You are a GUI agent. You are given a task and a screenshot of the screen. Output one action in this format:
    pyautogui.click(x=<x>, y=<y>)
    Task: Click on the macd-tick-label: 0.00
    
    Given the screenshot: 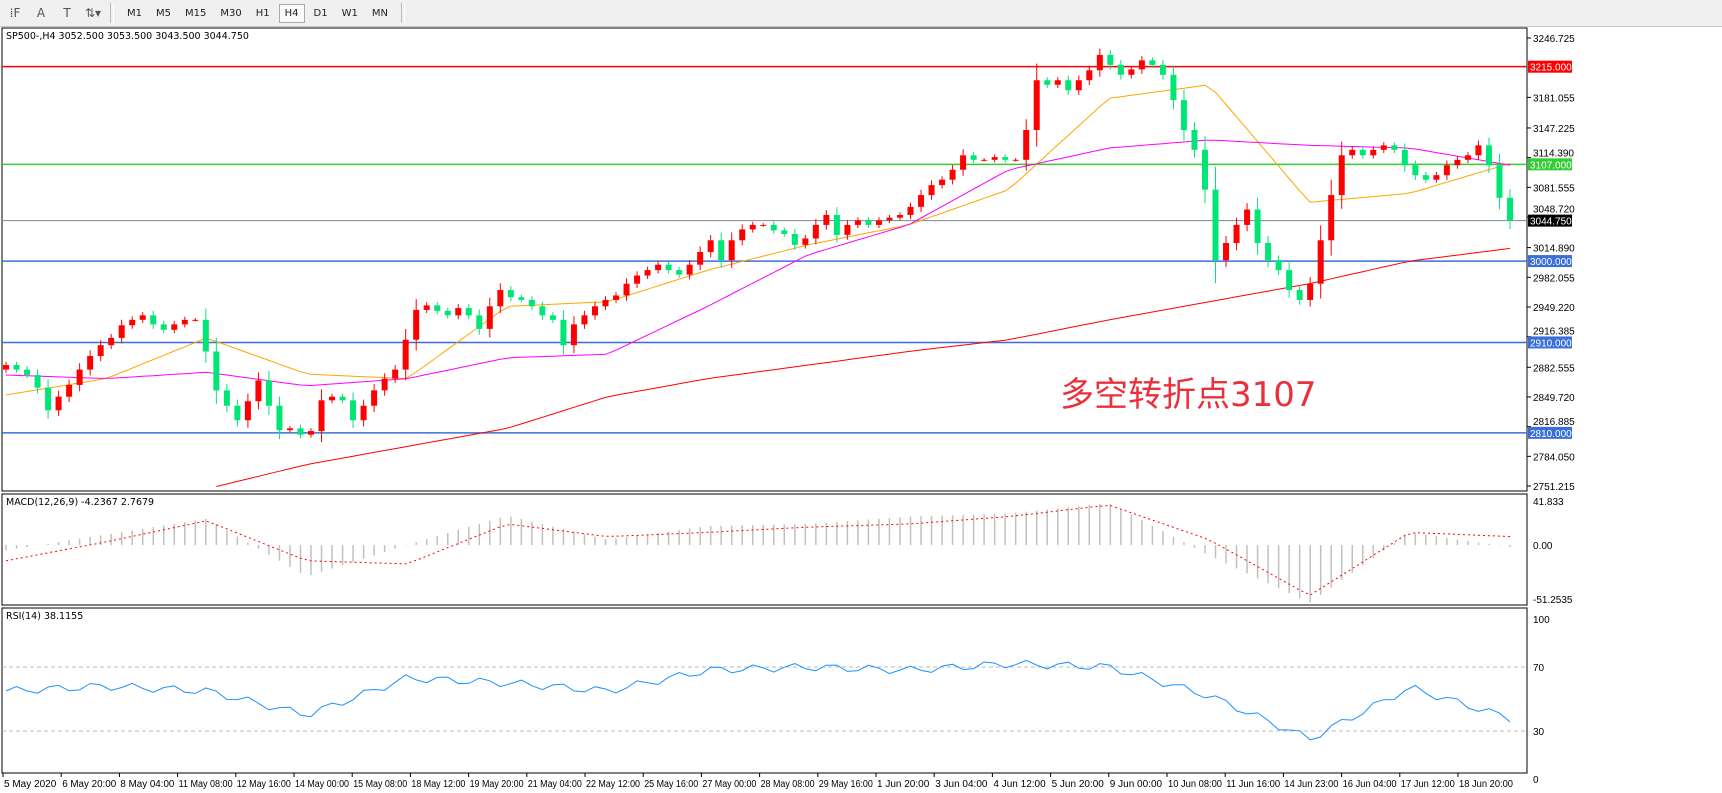 What is the action you would take?
    pyautogui.click(x=1543, y=546)
    